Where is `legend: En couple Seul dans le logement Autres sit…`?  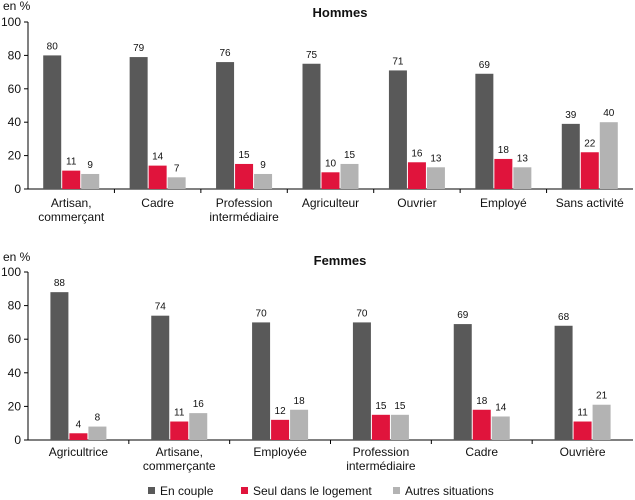 legend: En couple Seul dans le logement Autres sit… is located at coordinates (321, 491).